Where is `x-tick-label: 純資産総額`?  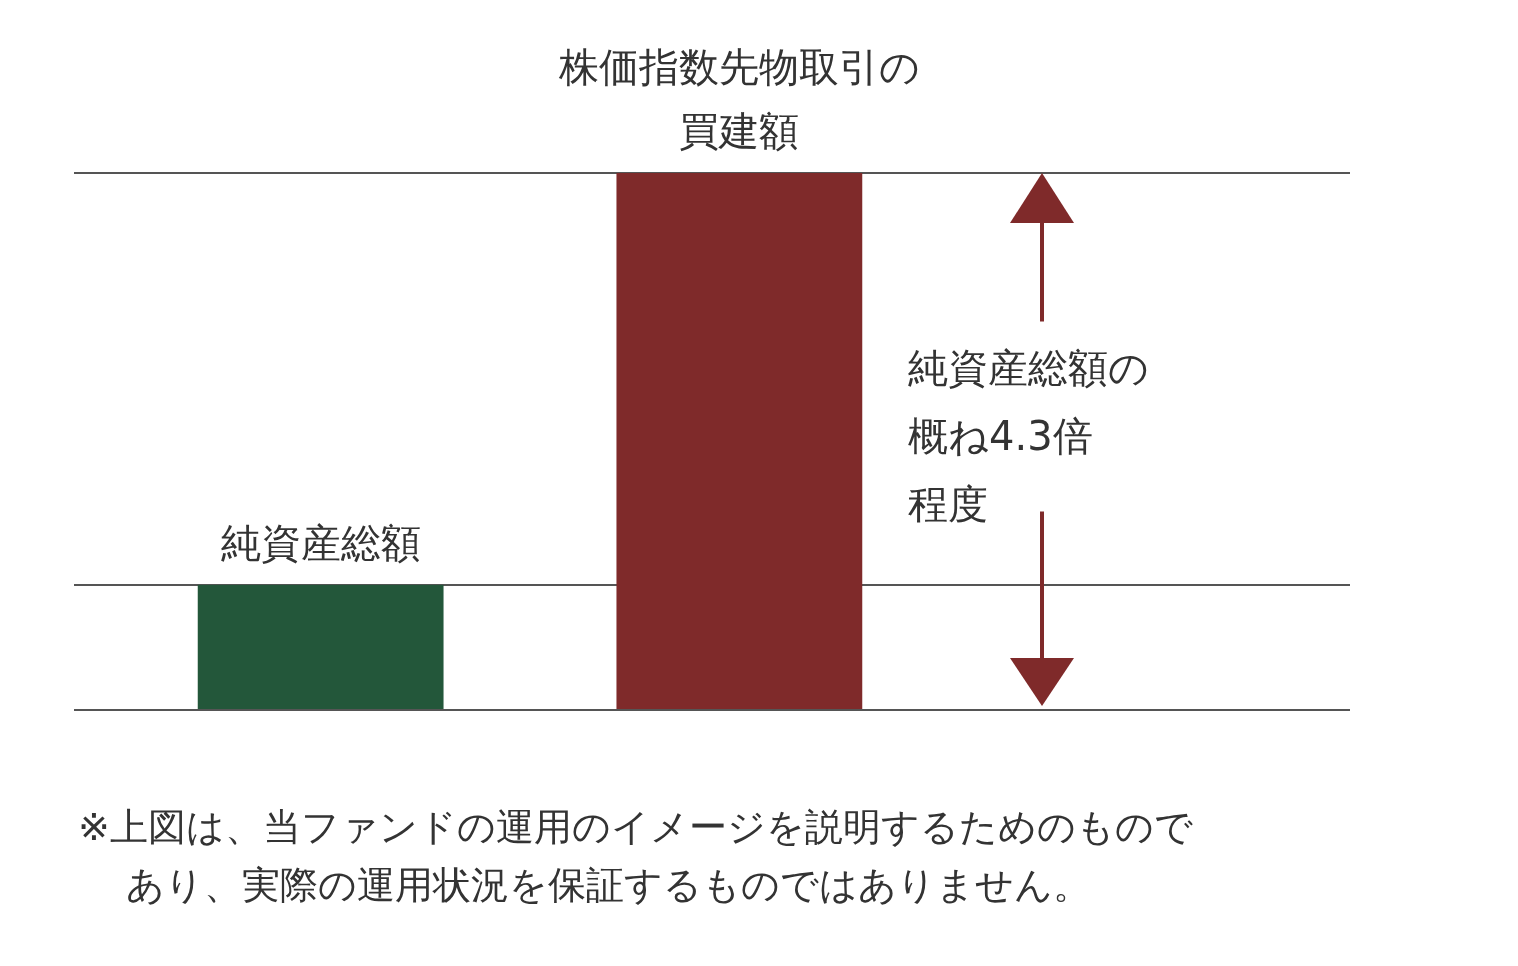
x-tick-label: 純資産総額 is located at coordinates (320, 542).